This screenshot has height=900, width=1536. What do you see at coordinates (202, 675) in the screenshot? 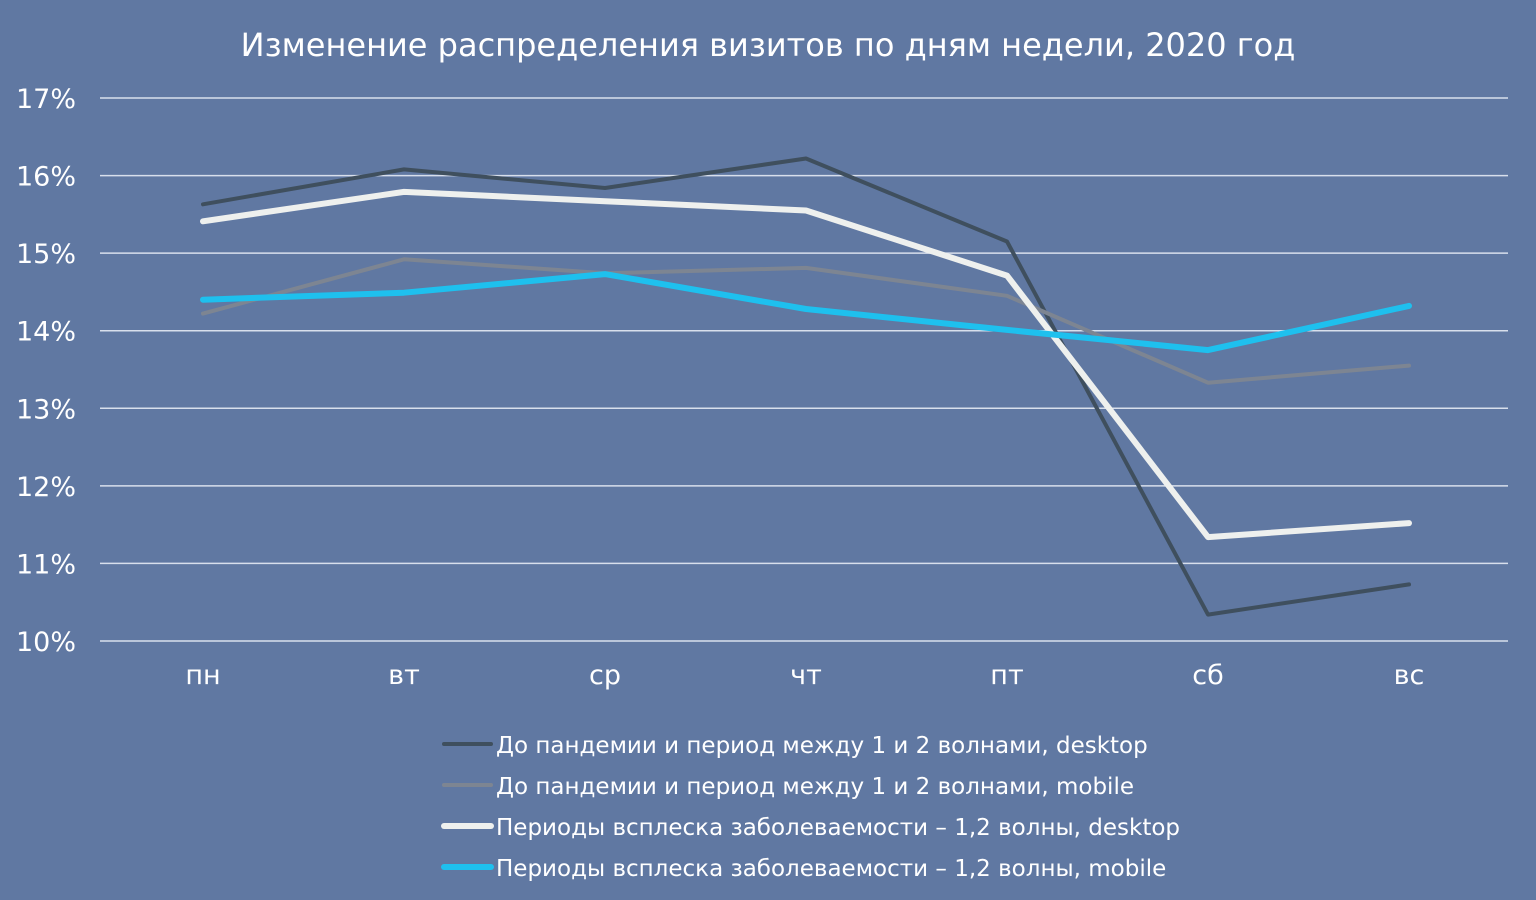
I see `x-tick-label: пн` at bounding box center [202, 675].